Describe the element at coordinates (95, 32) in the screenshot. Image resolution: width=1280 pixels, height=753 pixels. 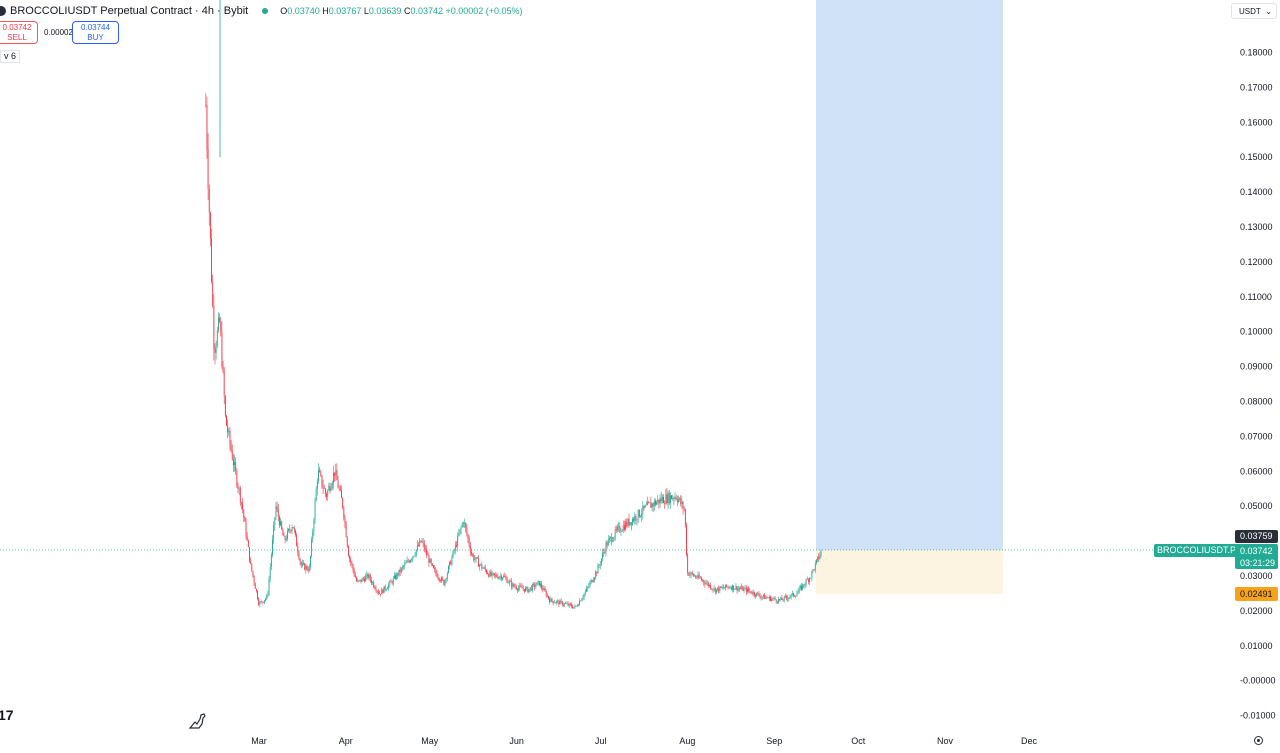
I see `buy-button: 0.03744 BUY` at that location.